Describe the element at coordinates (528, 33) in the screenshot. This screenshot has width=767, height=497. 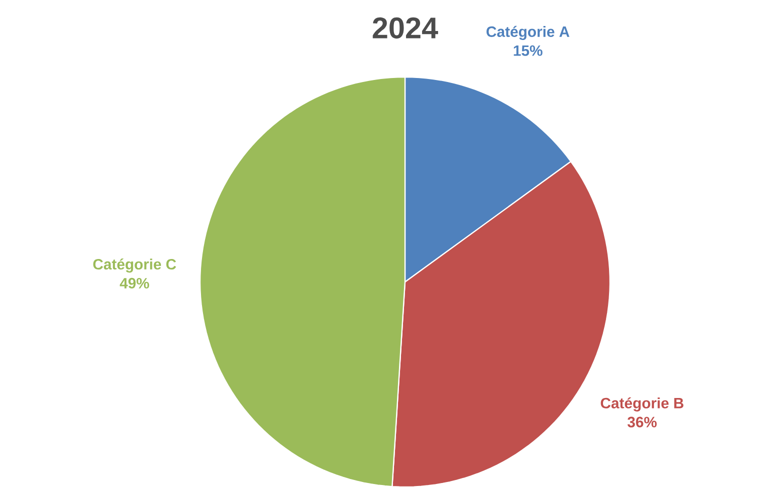
I see `slice-label: Catégorie A` at that location.